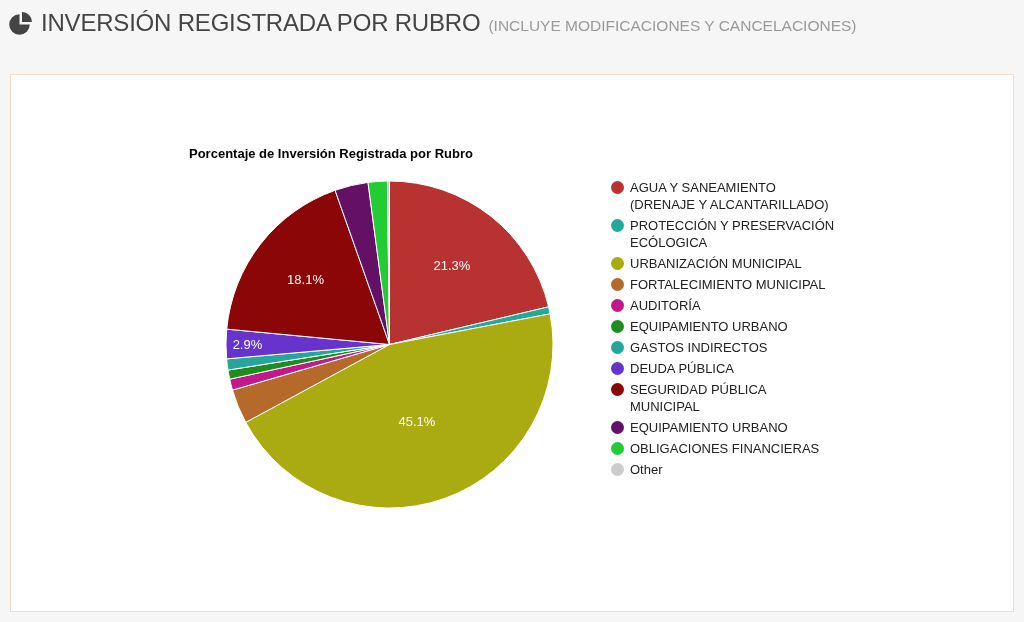  I want to click on legend-label: Other, so click(646, 469).